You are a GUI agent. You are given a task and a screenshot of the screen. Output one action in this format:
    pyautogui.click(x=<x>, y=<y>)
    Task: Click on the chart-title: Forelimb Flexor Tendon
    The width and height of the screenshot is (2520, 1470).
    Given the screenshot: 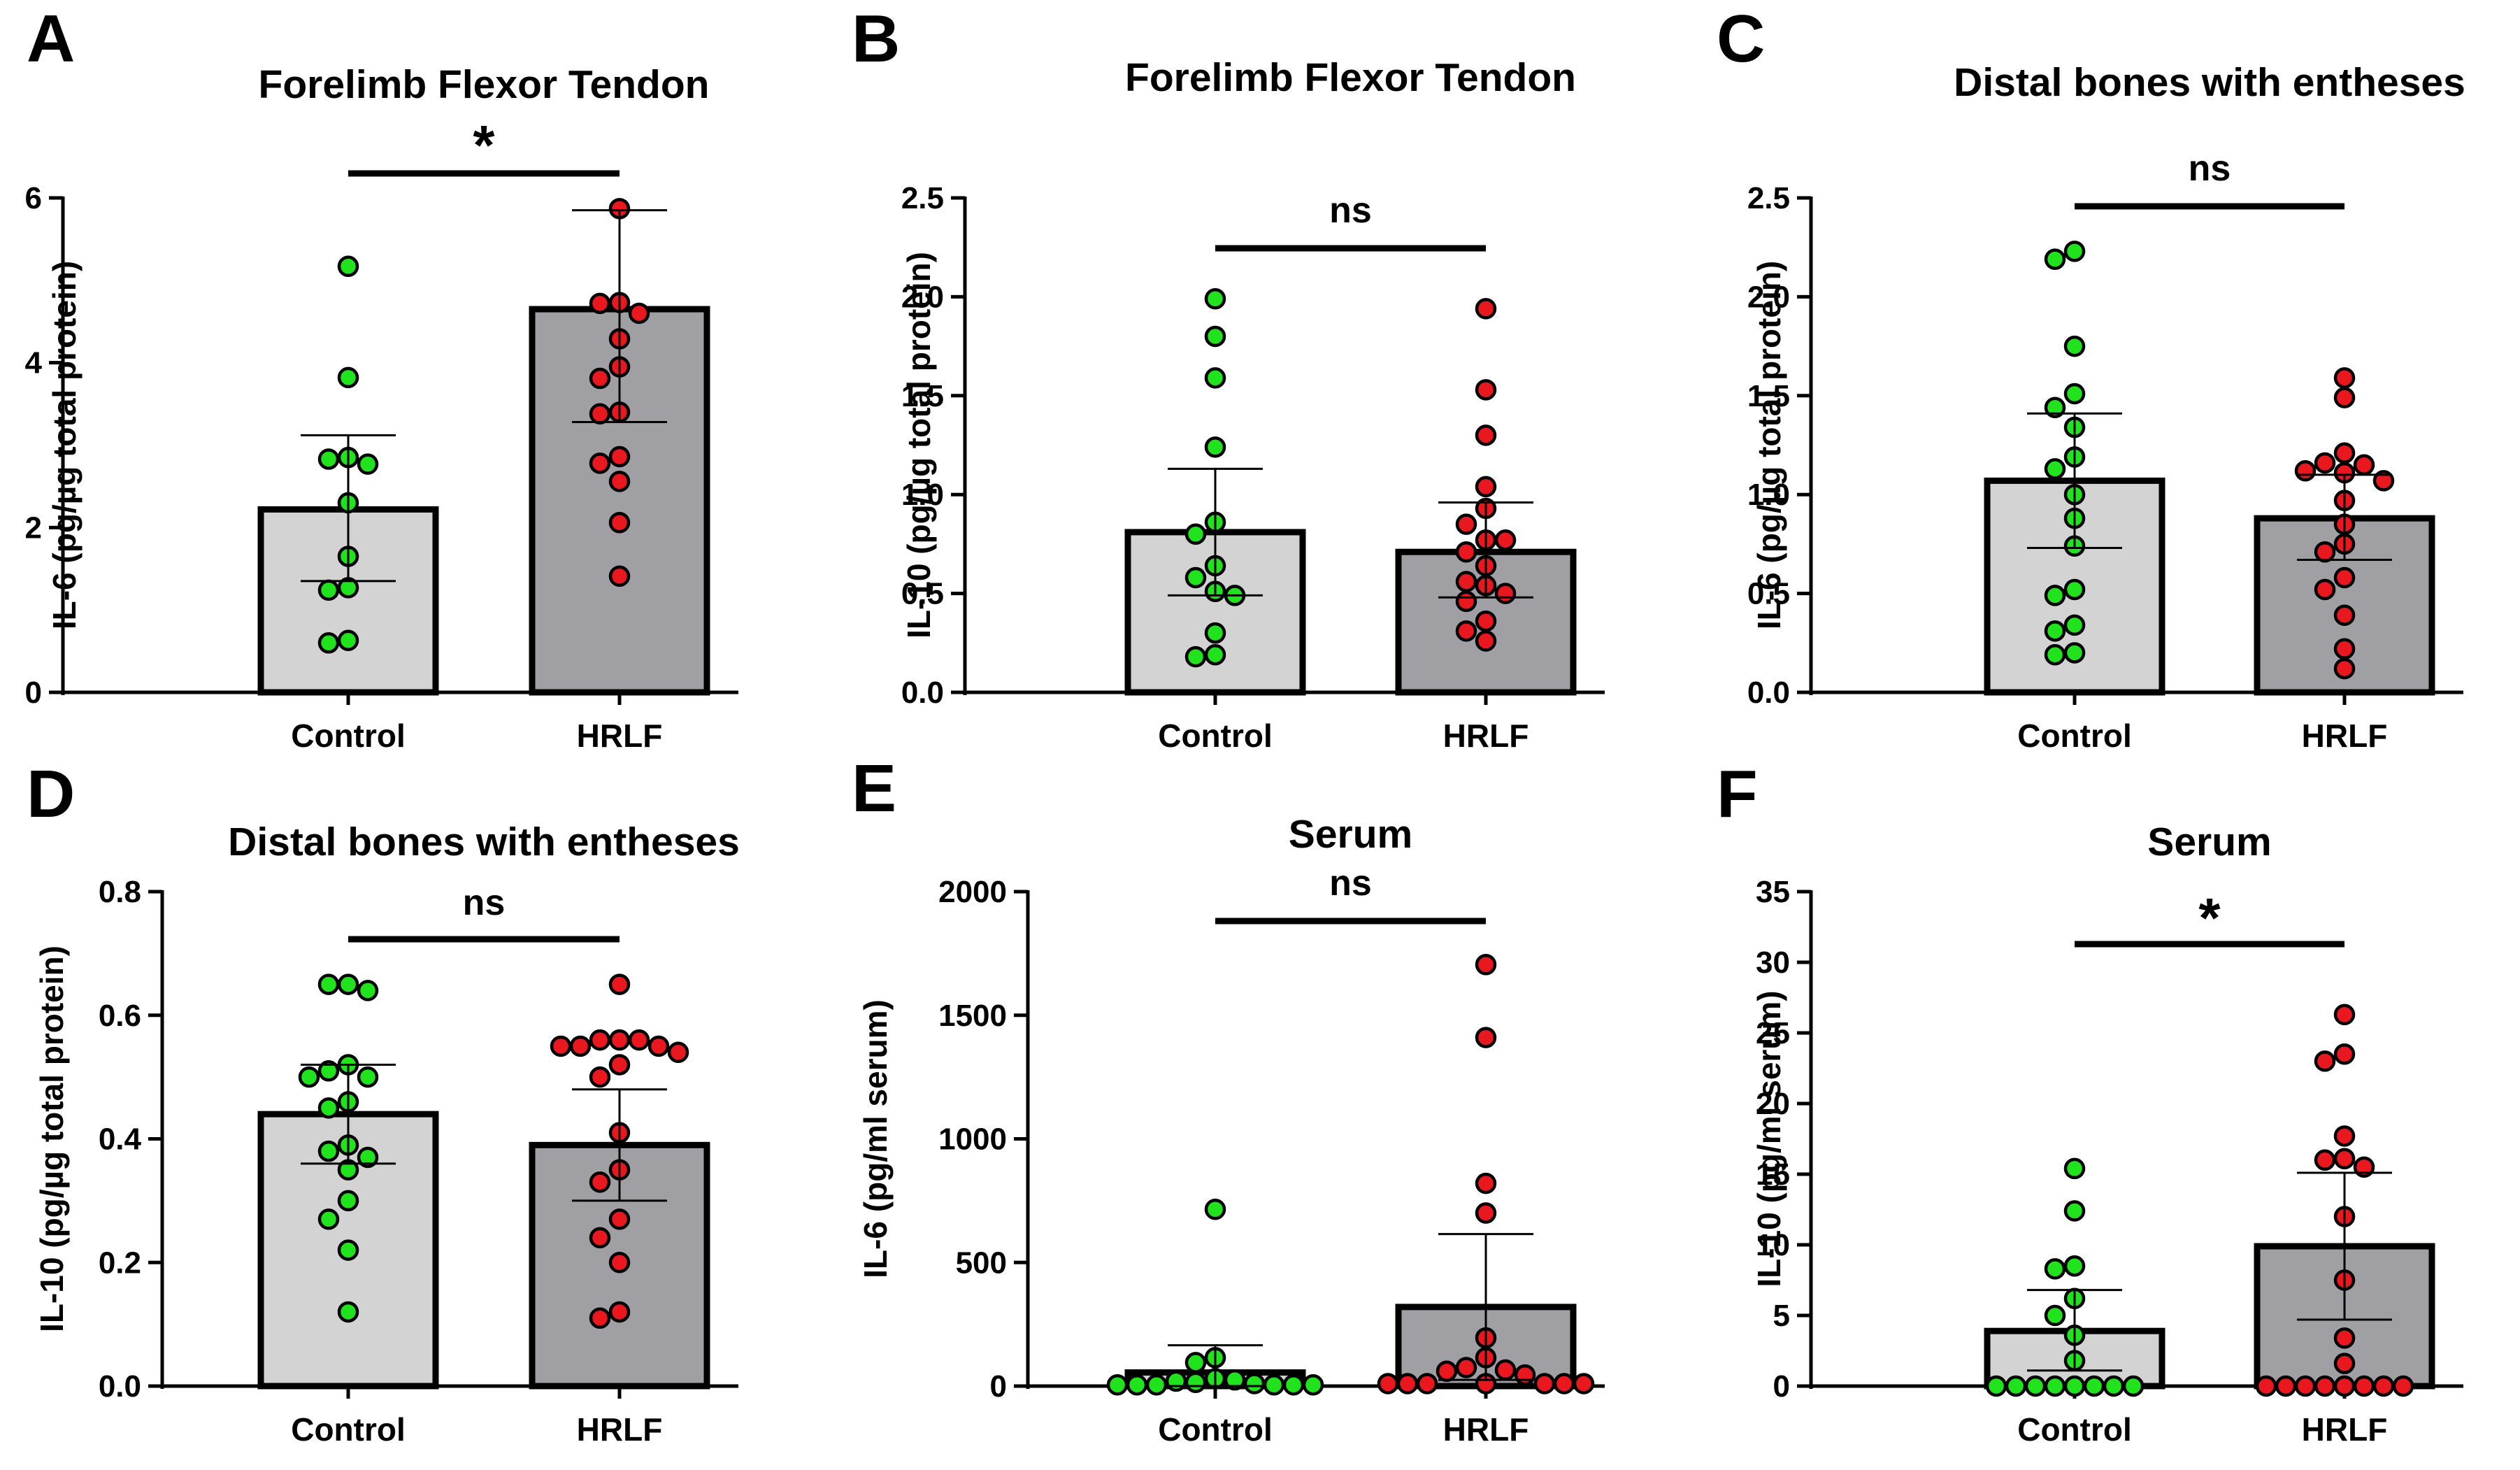 What is the action you would take?
    pyautogui.click(x=484, y=84)
    